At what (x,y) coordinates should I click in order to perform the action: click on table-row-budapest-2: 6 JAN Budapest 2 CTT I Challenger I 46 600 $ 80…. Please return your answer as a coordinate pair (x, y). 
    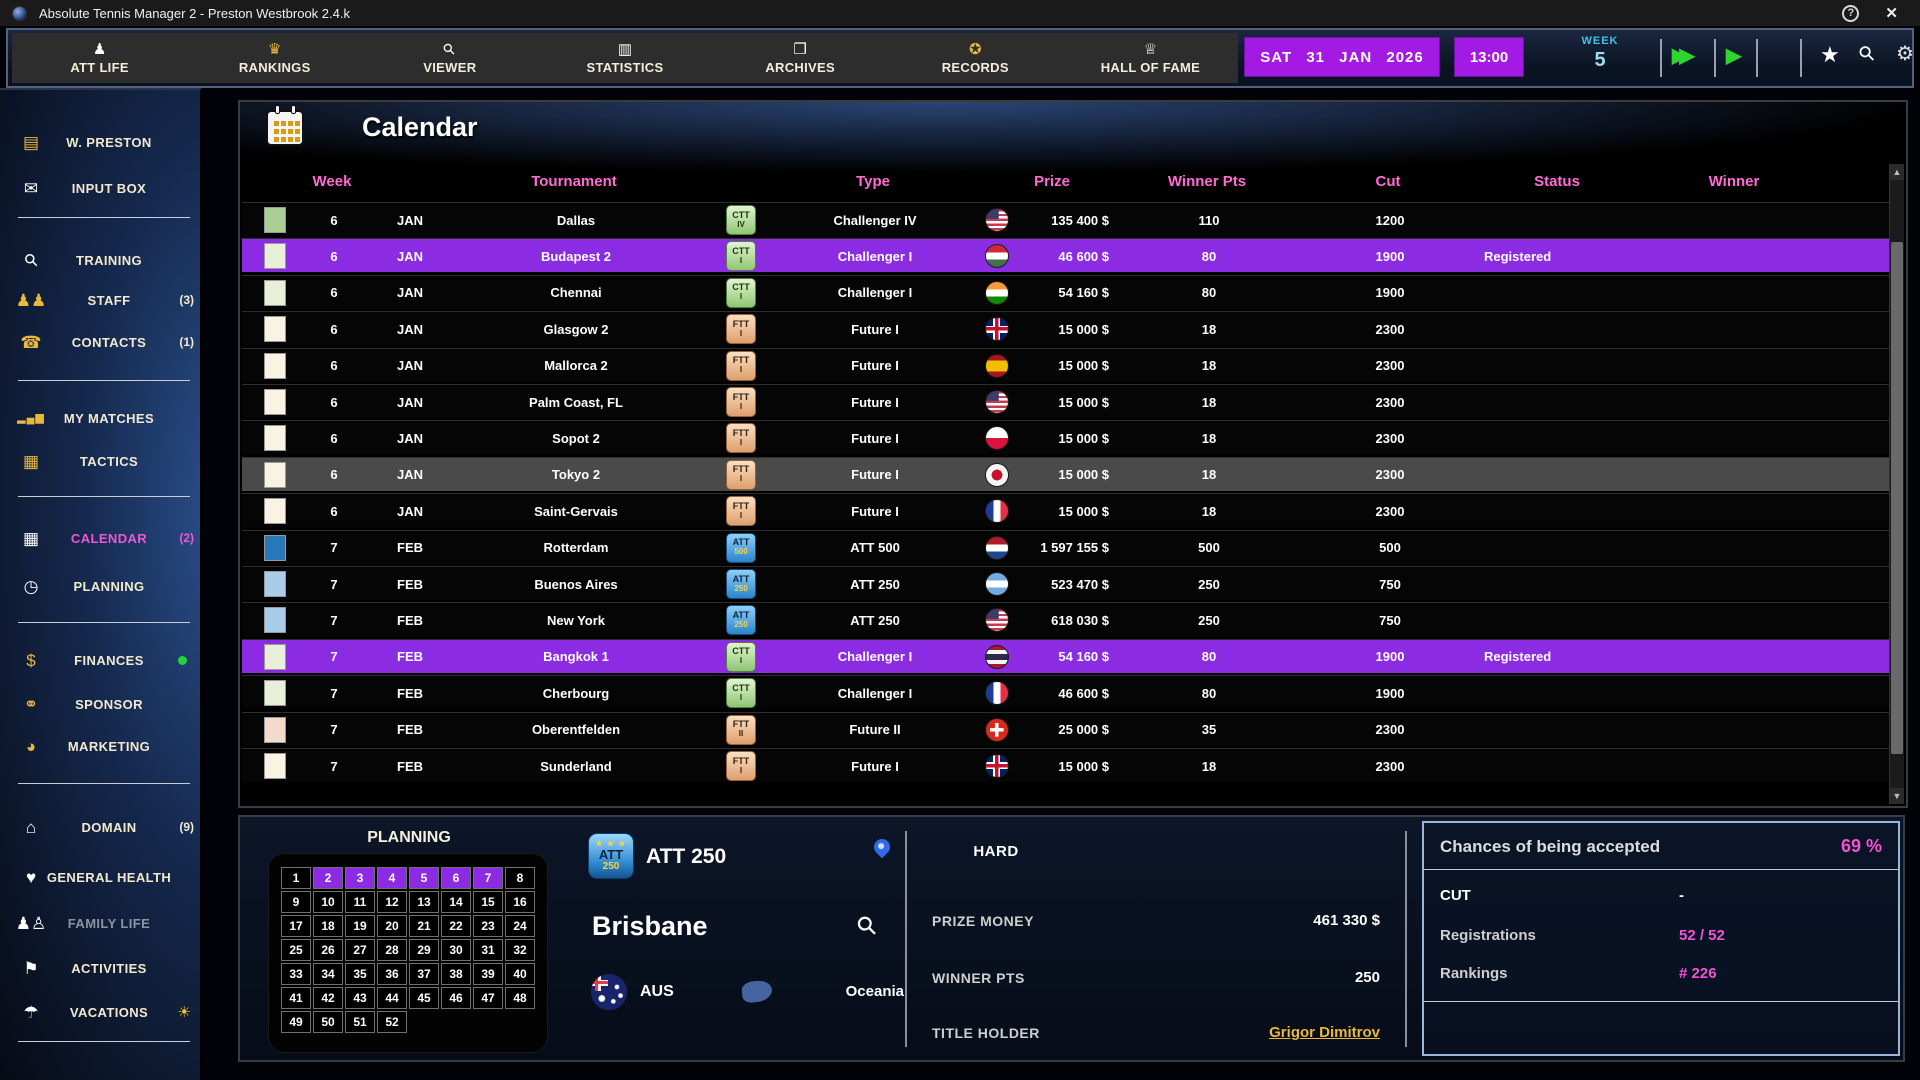
    Looking at the image, I should click on (1066, 255).